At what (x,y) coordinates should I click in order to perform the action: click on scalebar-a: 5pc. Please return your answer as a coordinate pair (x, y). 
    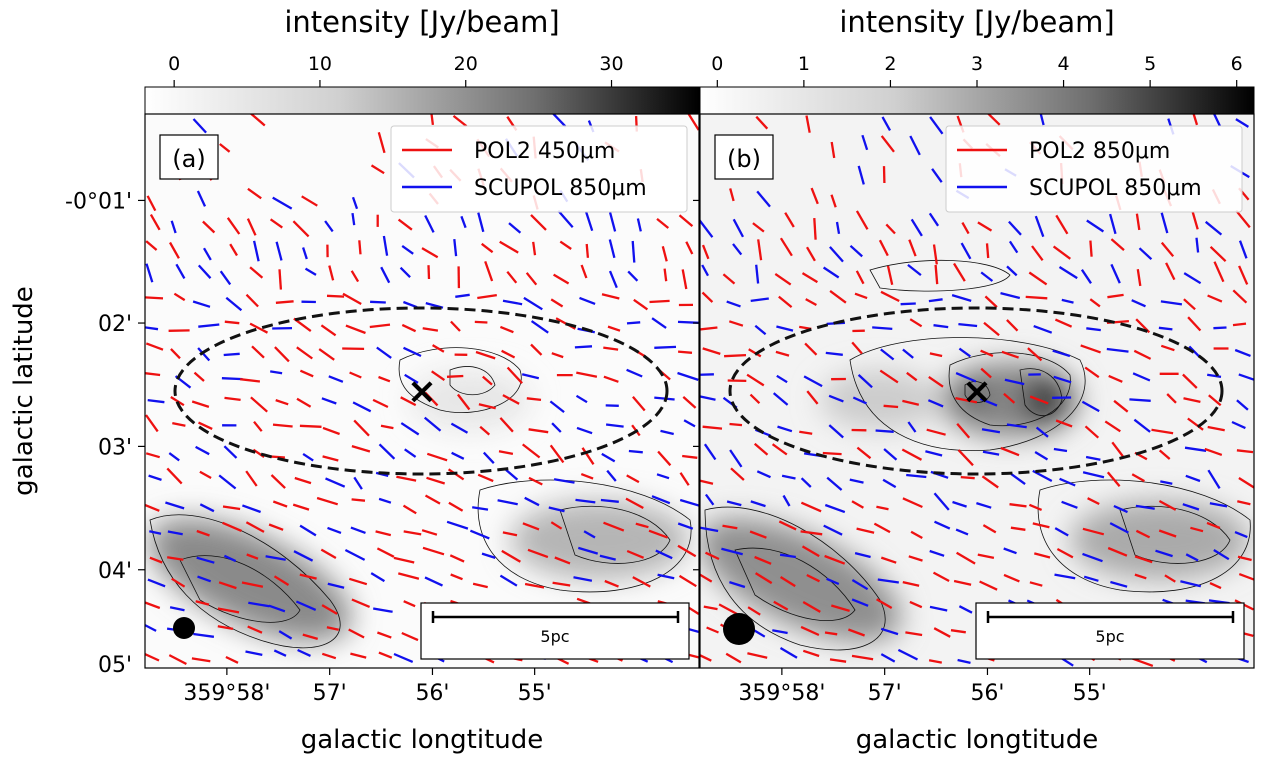
    Looking at the image, I should click on (555, 631).